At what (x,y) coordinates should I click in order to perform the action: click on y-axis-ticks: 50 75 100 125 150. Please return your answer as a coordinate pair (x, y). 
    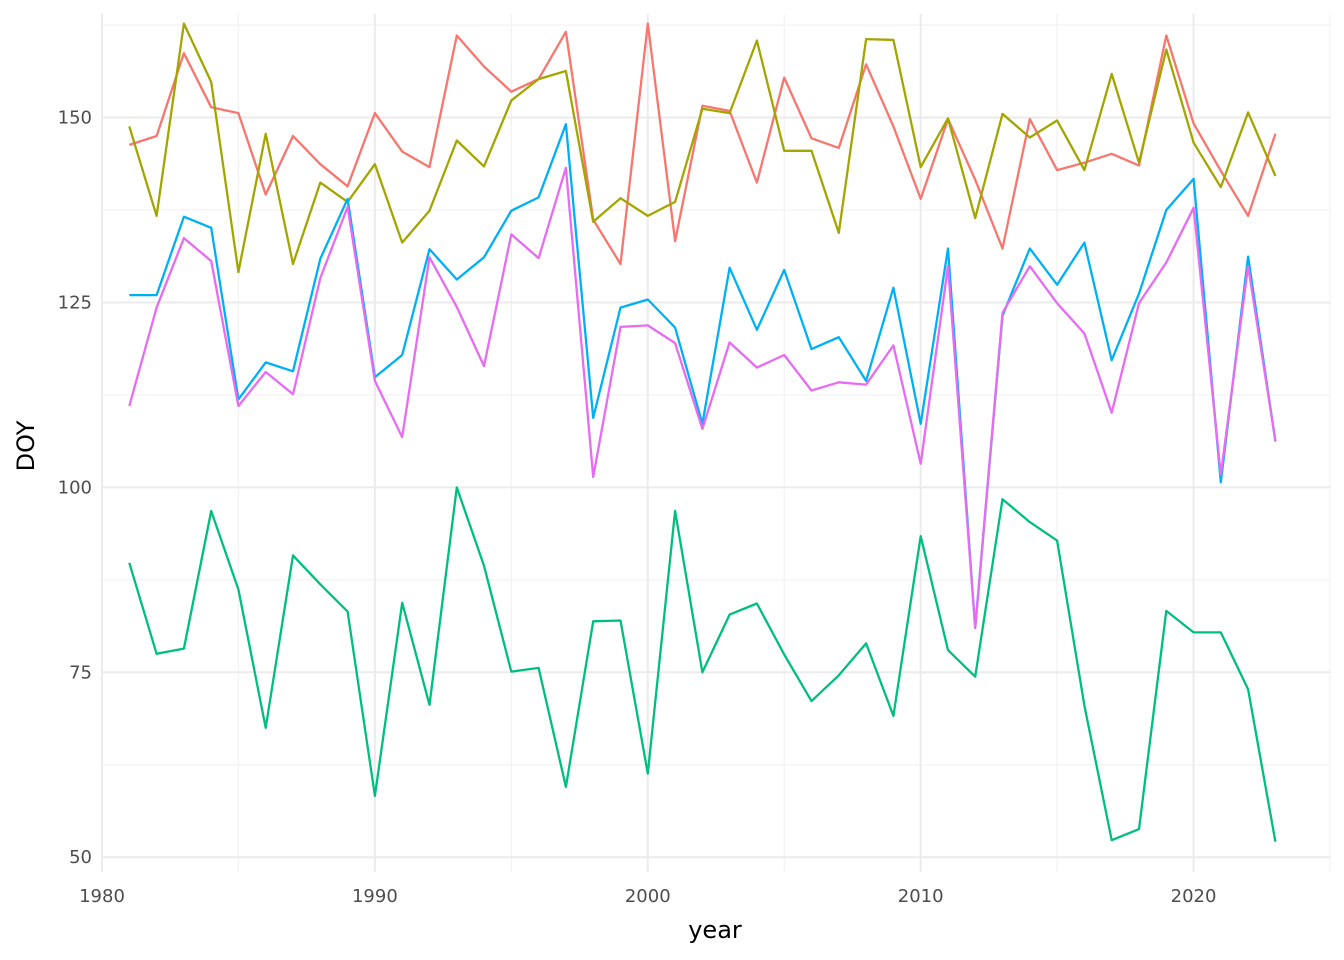
    Looking at the image, I should click on (75, 488).